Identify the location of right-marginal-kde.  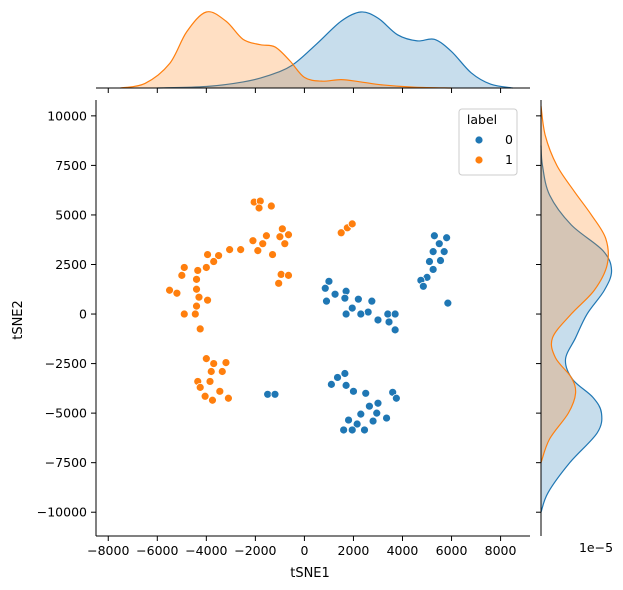
(576, 309).